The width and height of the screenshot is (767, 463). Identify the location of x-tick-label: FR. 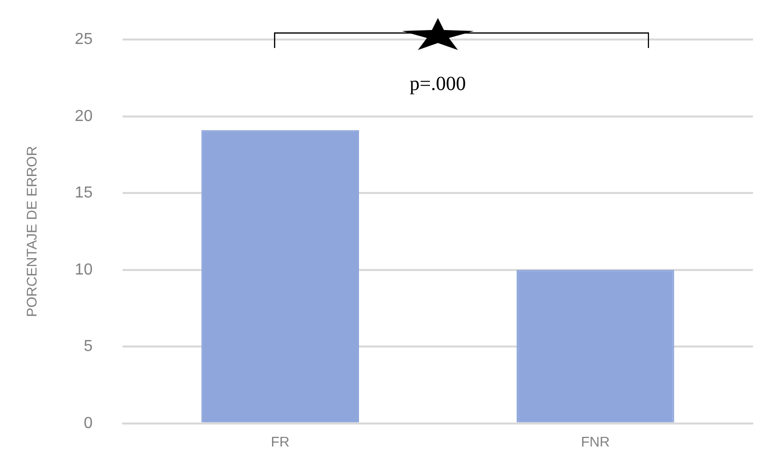
(280, 442).